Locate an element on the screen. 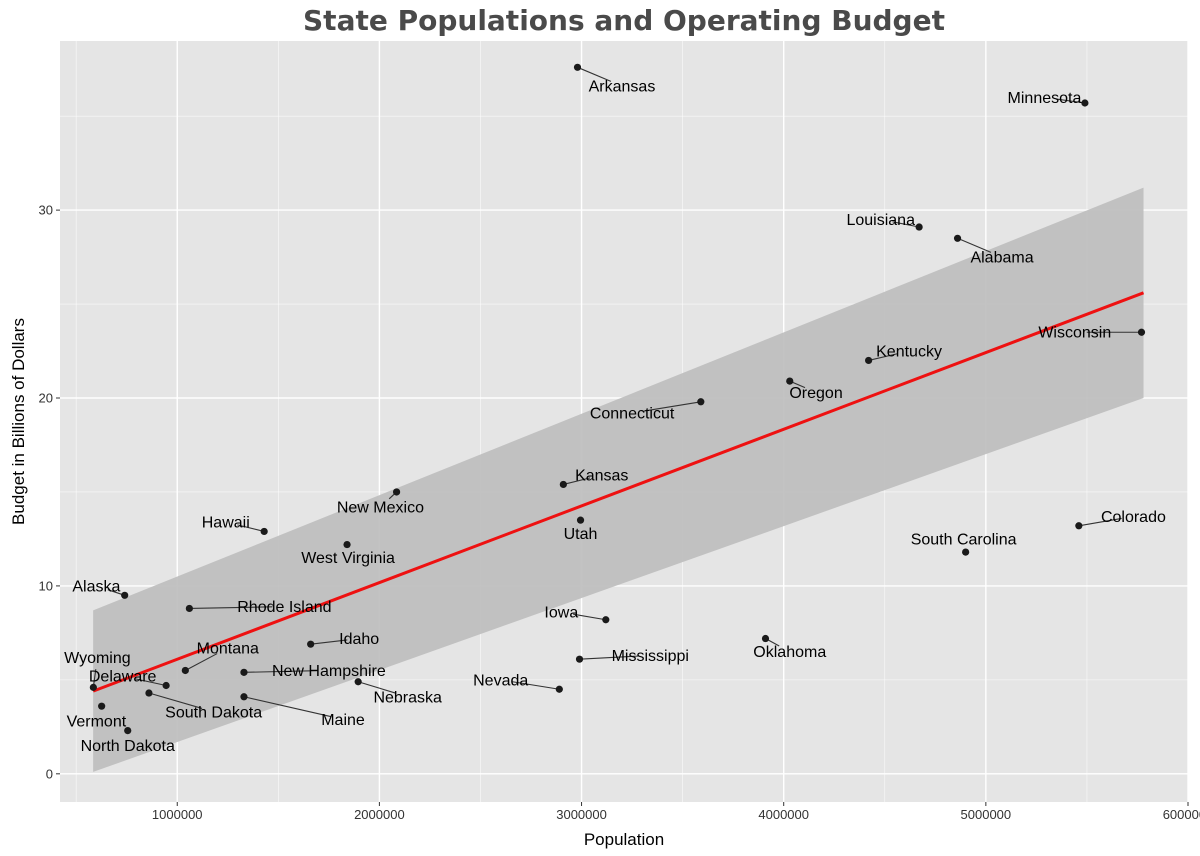  point-label: Alaska is located at coordinates (96, 586).